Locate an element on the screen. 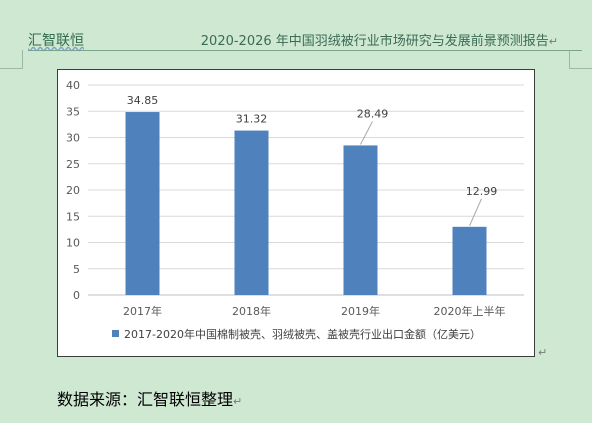 Image resolution: width=592 pixels, height=423 pixels. page-corner-mark-left is located at coordinates (11, 59).